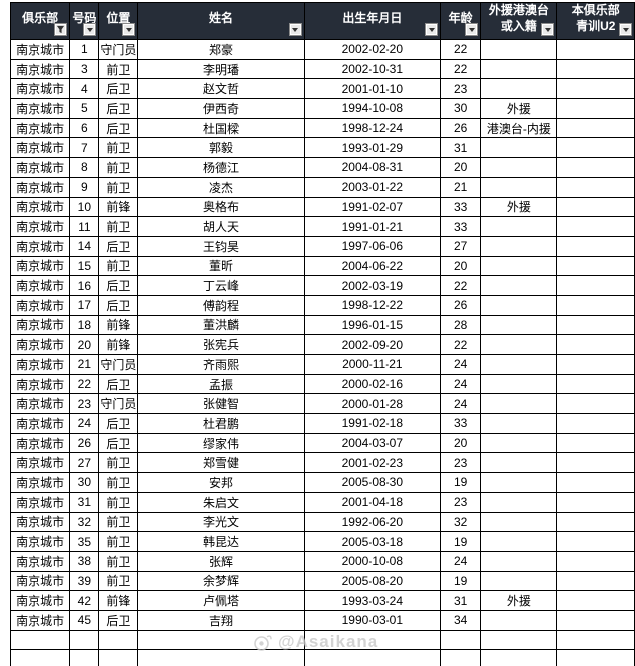  I want to click on cell-name: 董洪麟, so click(221, 325).